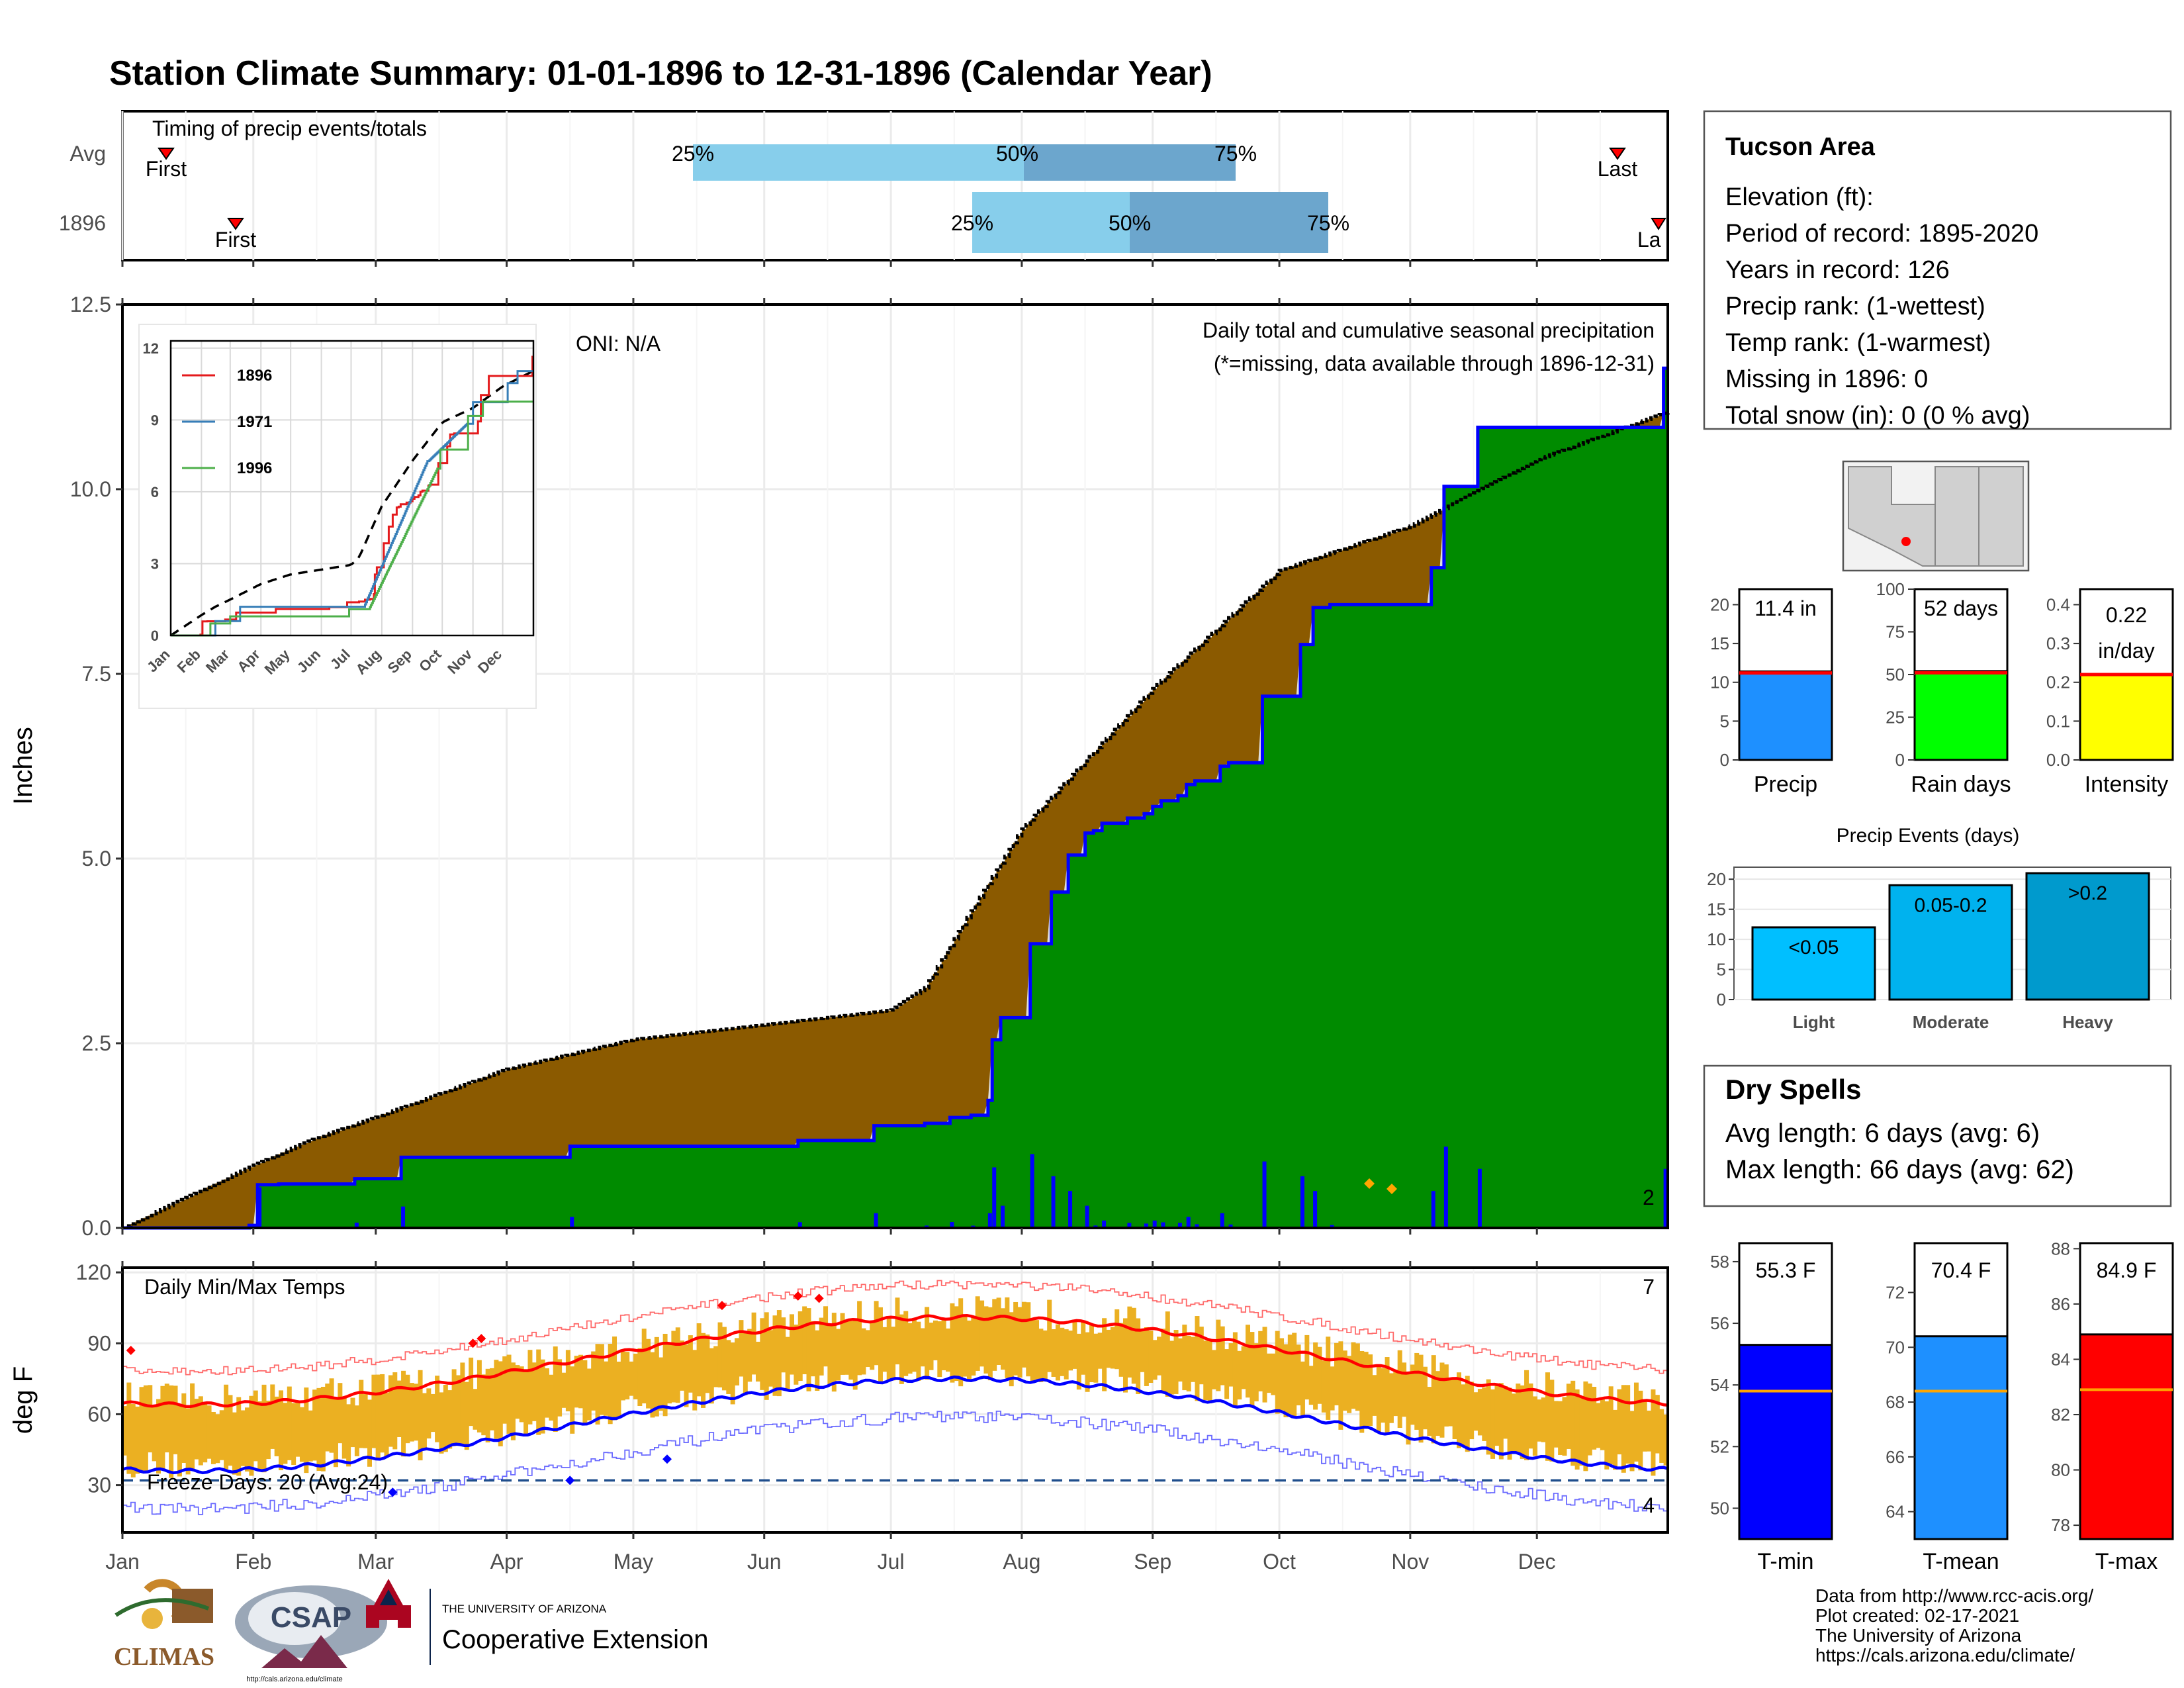 Image resolution: width=2184 pixels, height=1688 pixels. I want to click on tbar-tick-label: 50, so click(1720, 1508).